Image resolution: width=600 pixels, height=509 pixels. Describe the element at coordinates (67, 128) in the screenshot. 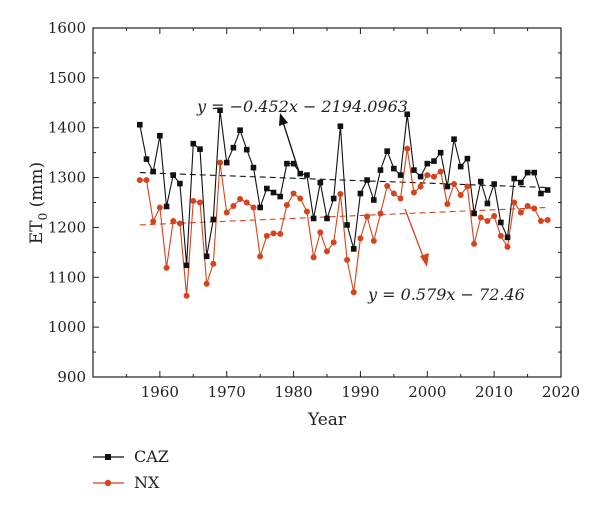

I see `y-tick-label: 1400` at that location.